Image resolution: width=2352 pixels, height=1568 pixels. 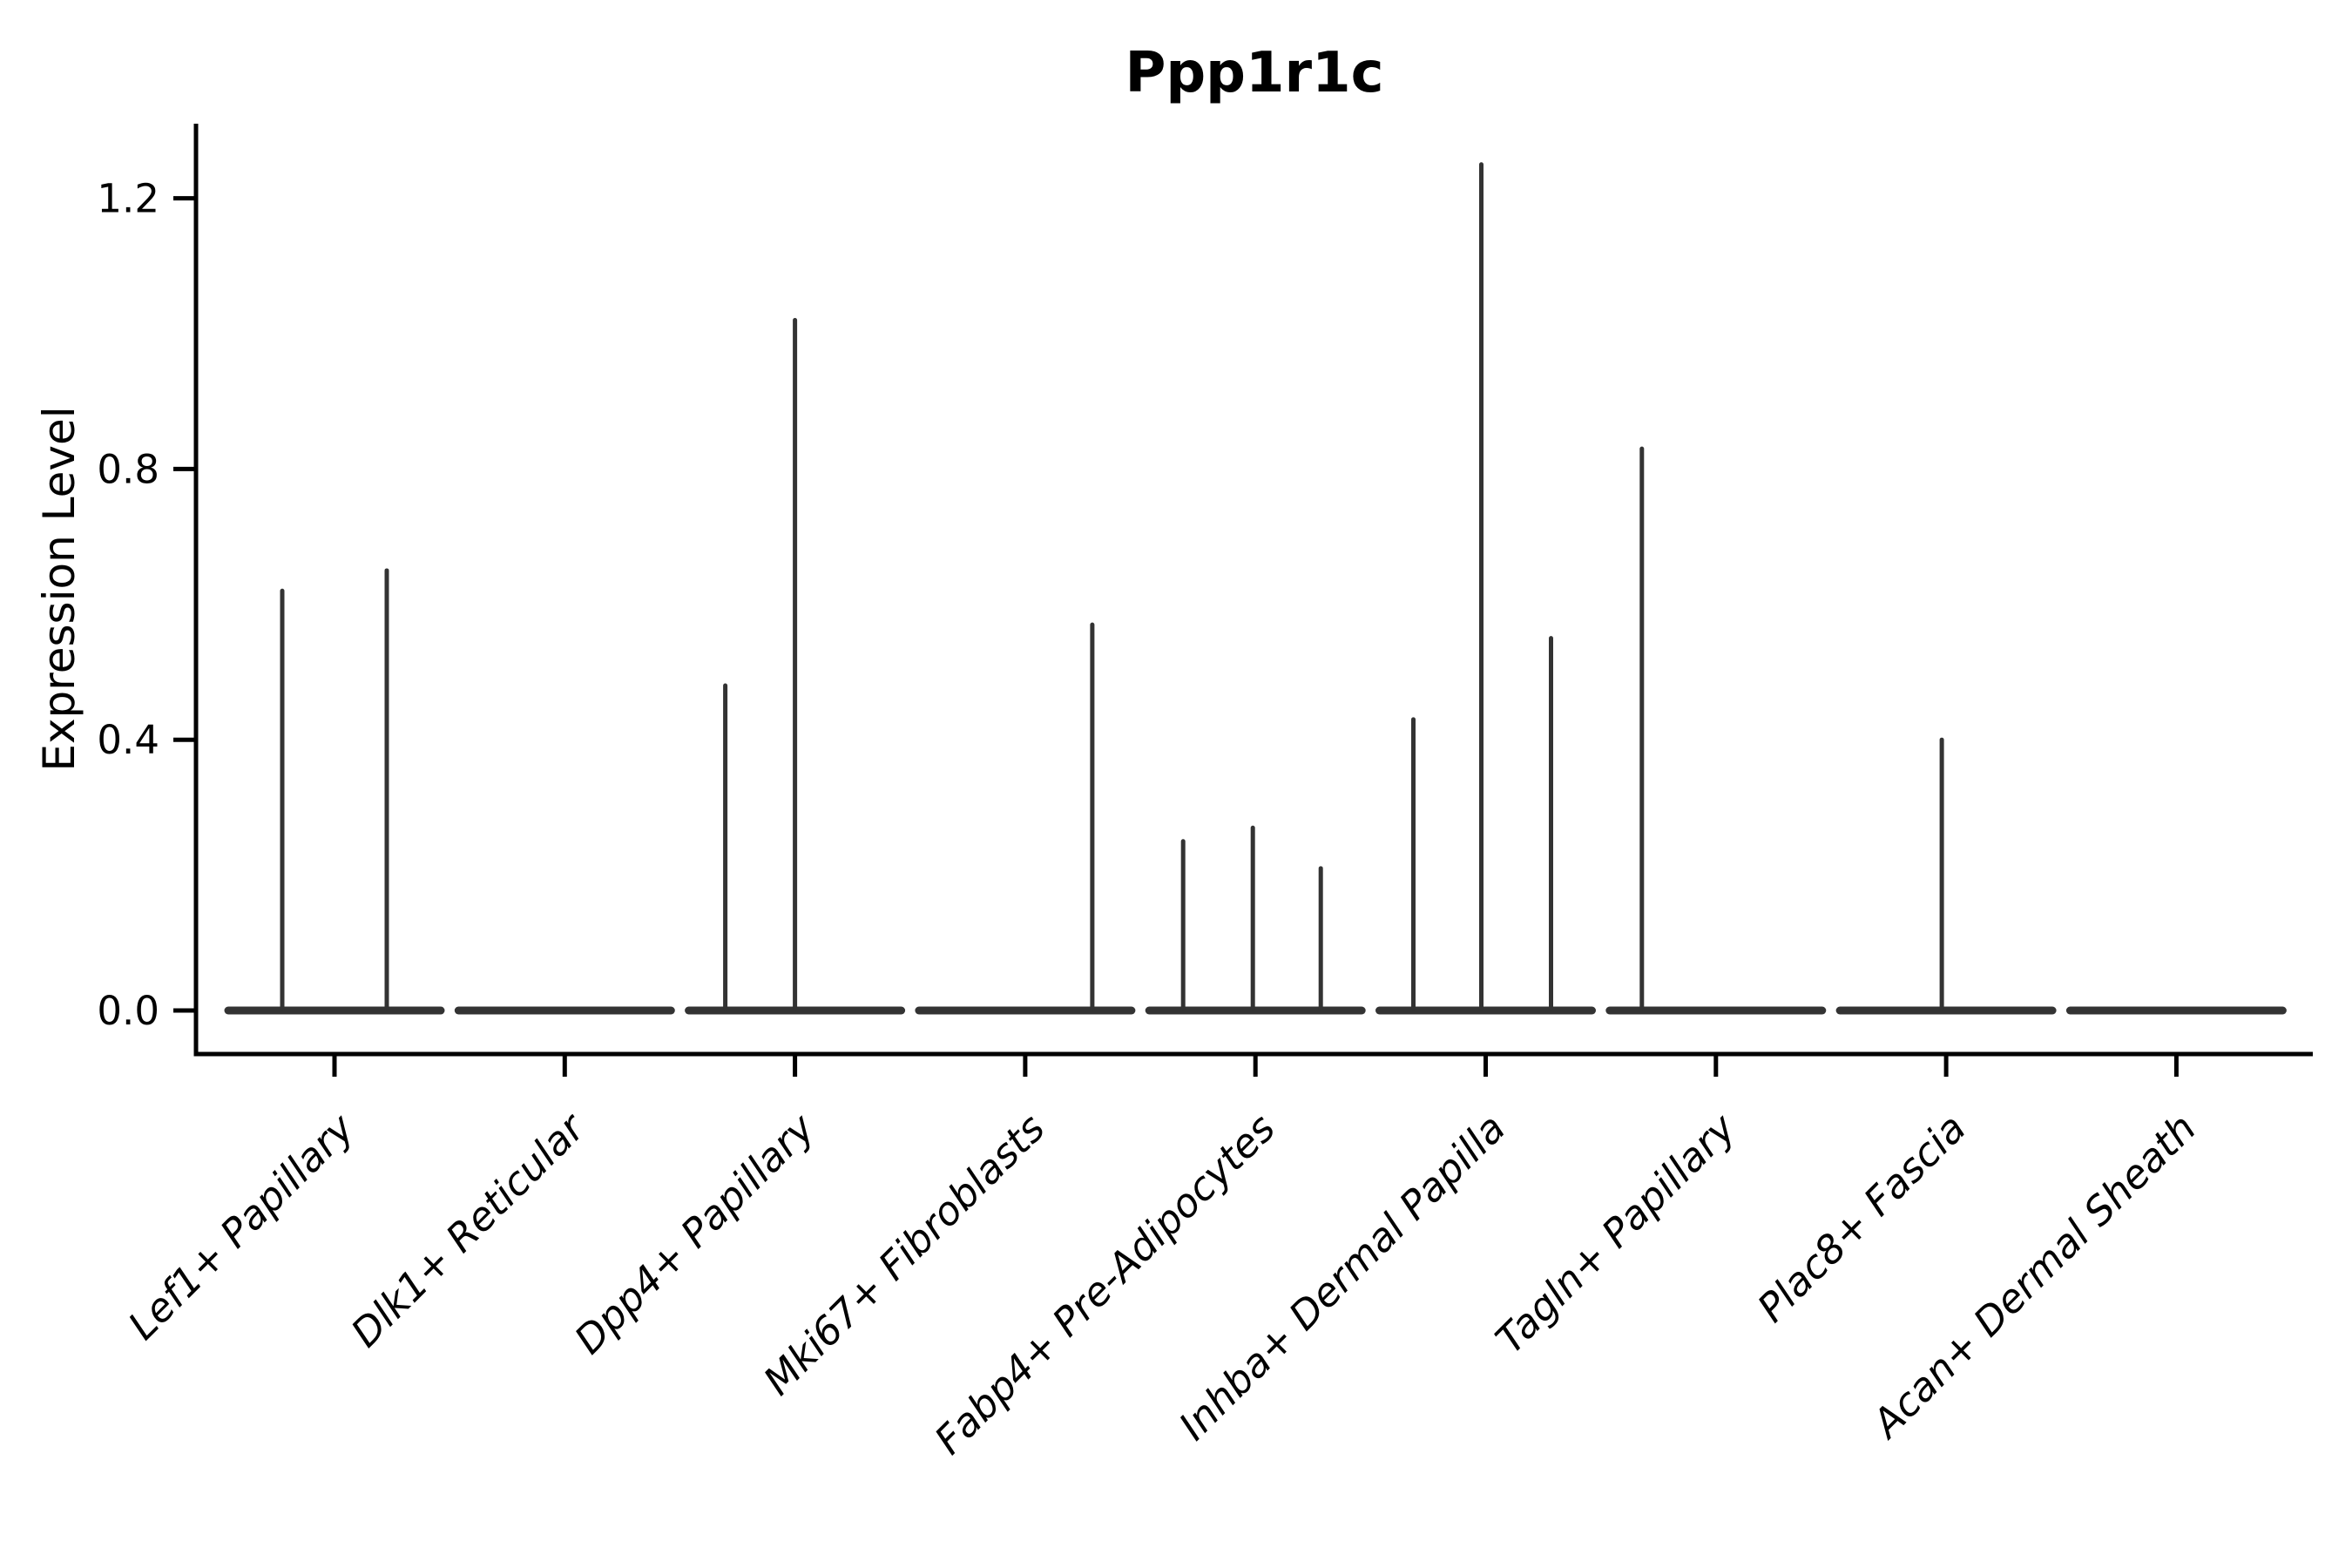 What do you see at coordinates (694, 1233) in the screenshot?
I see `x-axis-category-label: Dpp4+ Papillary` at bounding box center [694, 1233].